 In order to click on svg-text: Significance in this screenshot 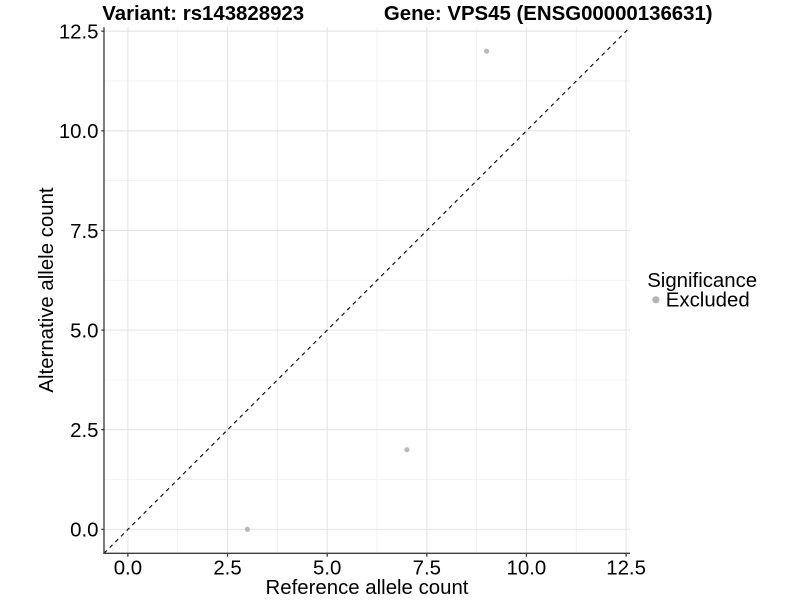, I will do `click(702, 281)`.